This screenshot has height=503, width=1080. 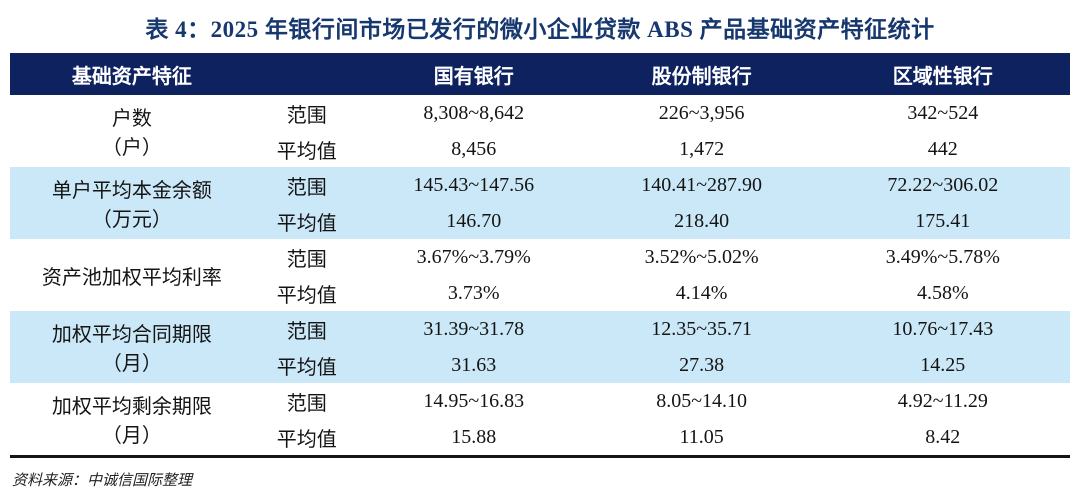 What do you see at coordinates (702, 184) in the screenshot?
I see `cell-range-value: 140.41~287.90` at bounding box center [702, 184].